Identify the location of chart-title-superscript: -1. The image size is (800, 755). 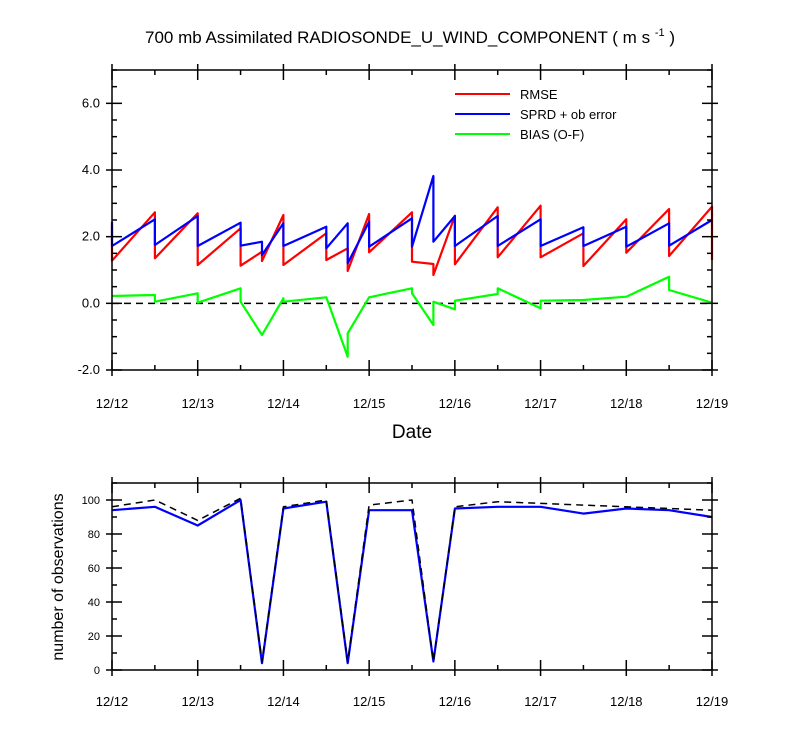
(660, 33).